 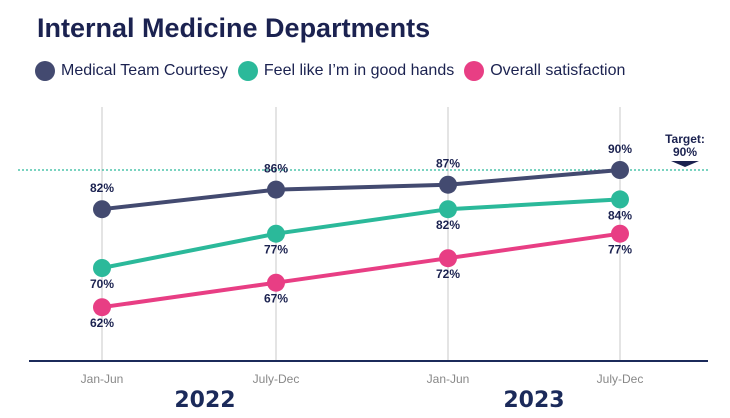 What do you see at coordinates (276, 169) in the screenshot?
I see `data-label: 86%` at bounding box center [276, 169].